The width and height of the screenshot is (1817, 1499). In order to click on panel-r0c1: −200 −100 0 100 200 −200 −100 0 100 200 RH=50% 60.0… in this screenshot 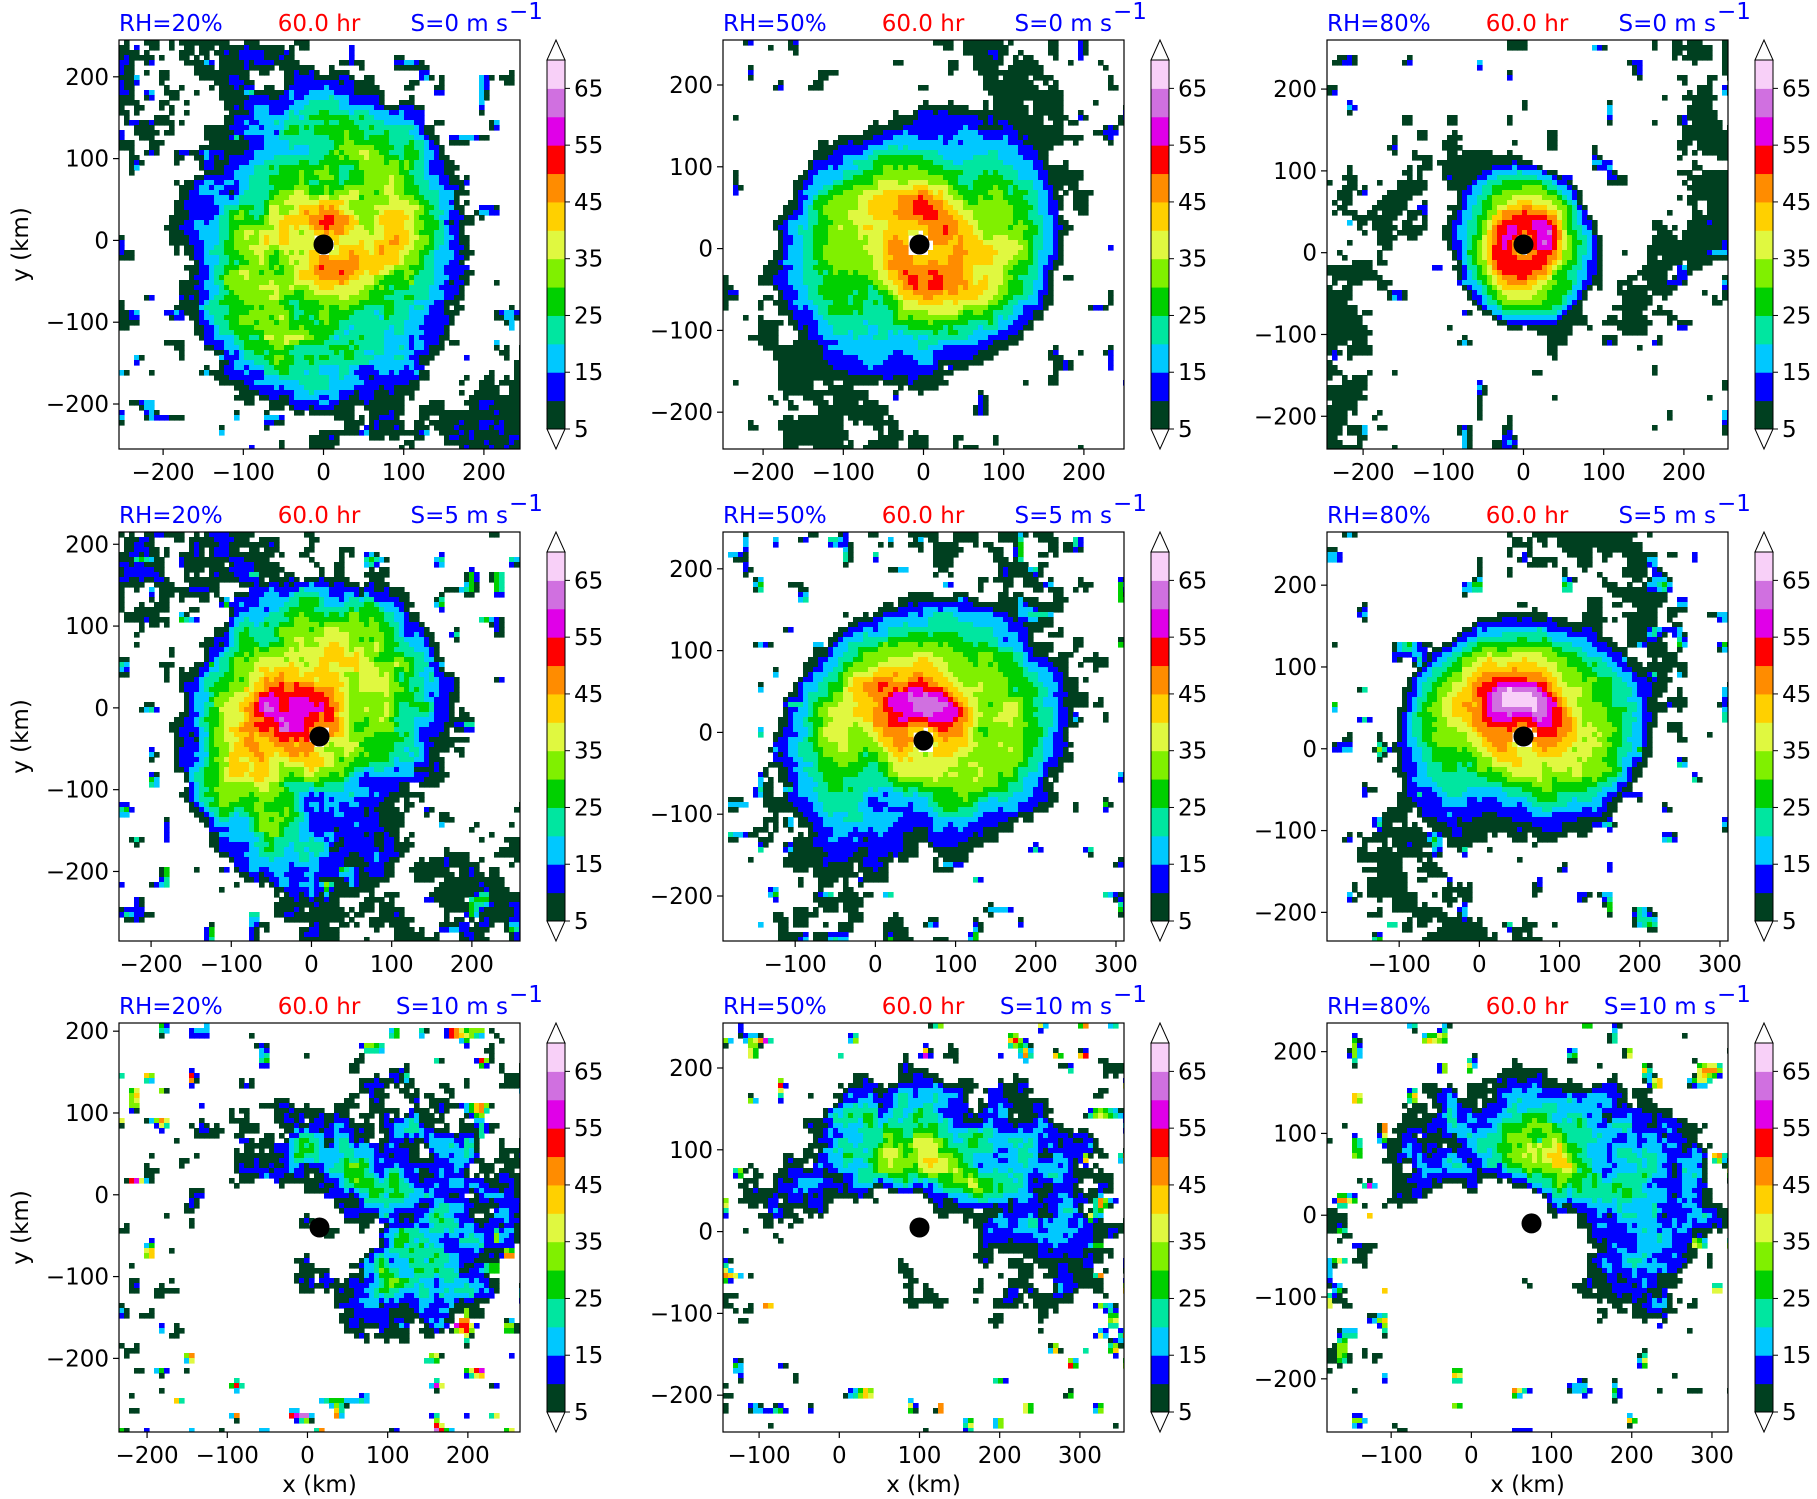, I will do `click(928, 243)`.